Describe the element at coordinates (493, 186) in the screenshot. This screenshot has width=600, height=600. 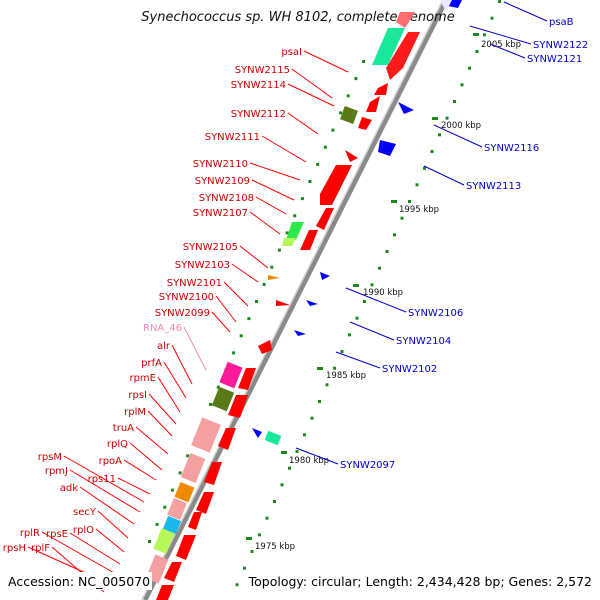
I see `gene-label-synw2113: SYNW2113` at that location.